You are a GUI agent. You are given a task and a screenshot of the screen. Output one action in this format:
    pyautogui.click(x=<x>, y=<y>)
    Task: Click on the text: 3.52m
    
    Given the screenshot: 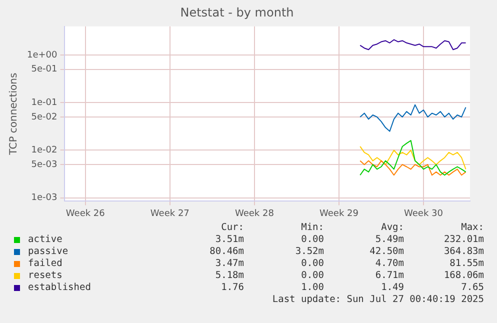 What is the action you would take?
    pyautogui.click(x=309, y=252)
    